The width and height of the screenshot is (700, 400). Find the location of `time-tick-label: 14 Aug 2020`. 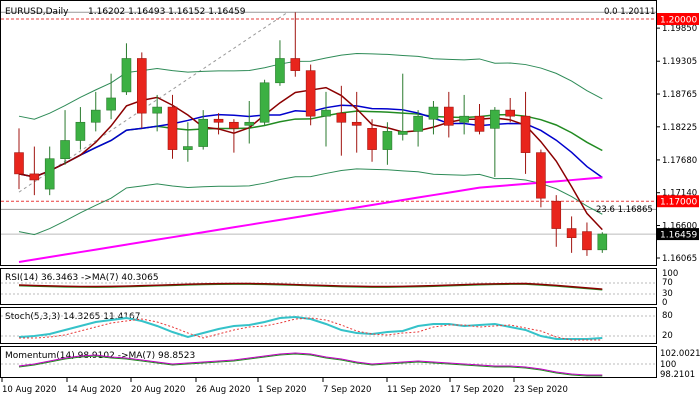

time-tick-label: 14 Aug 2020 is located at coordinates (94, 390).